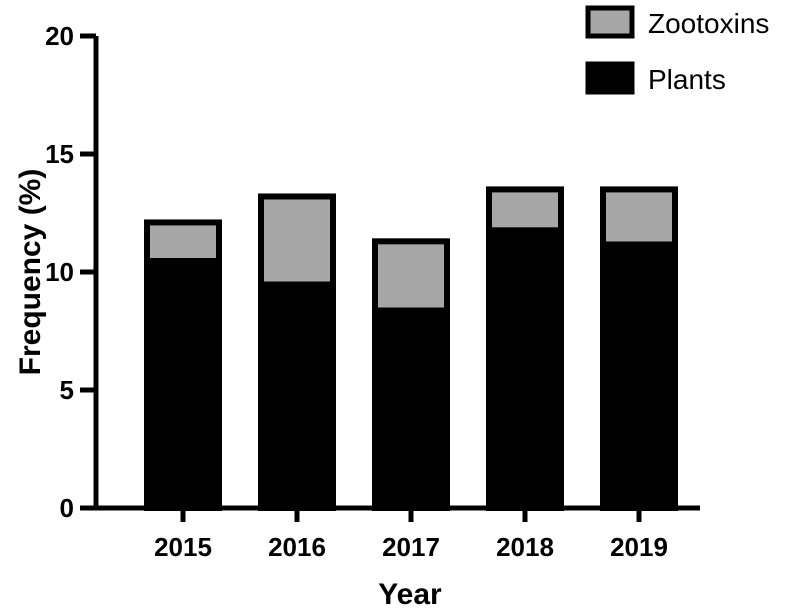  I want to click on bar-zootoxins-2015, so click(183, 239).